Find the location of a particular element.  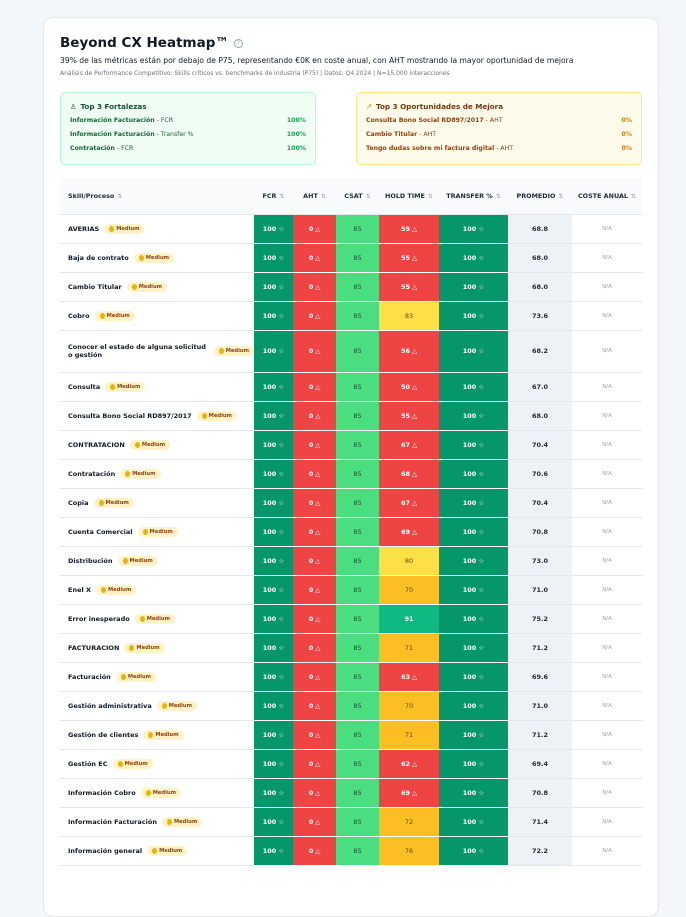

hold-cell: 72 is located at coordinates (409, 822).